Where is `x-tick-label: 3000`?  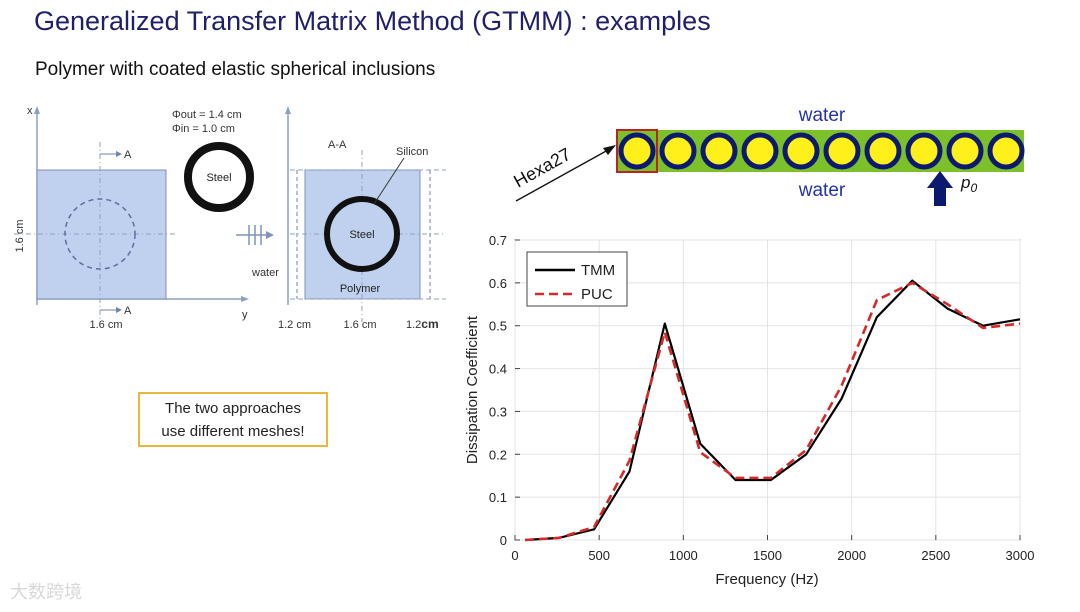
x-tick-label: 3000 is located at coordinates (1020, 555).